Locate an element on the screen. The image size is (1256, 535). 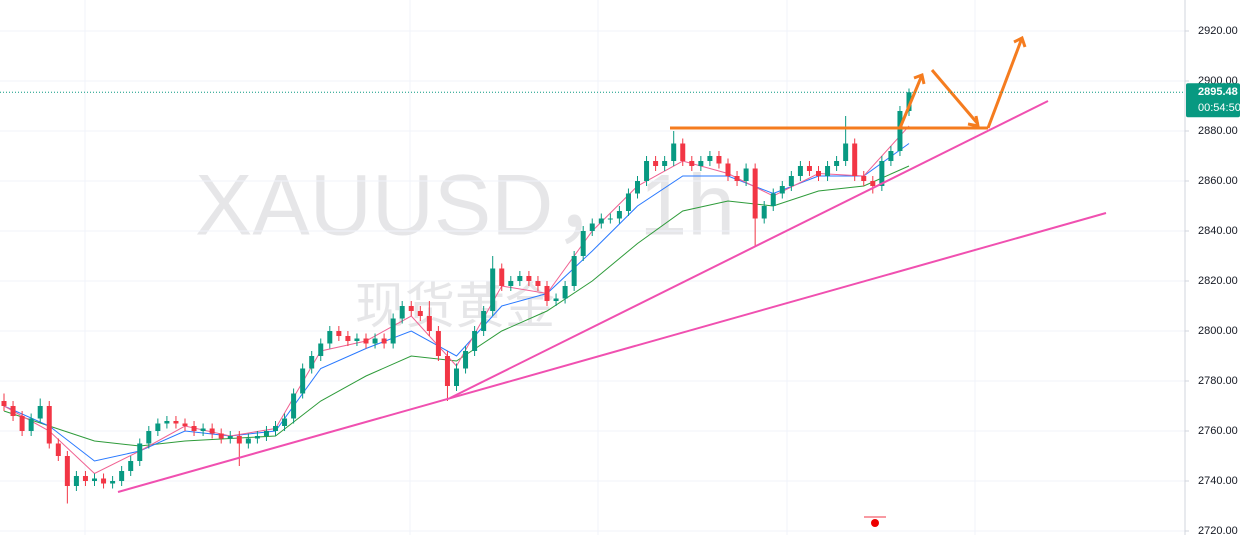
y-tick-label: 2880.00 is located at coordinates (1218, 131).